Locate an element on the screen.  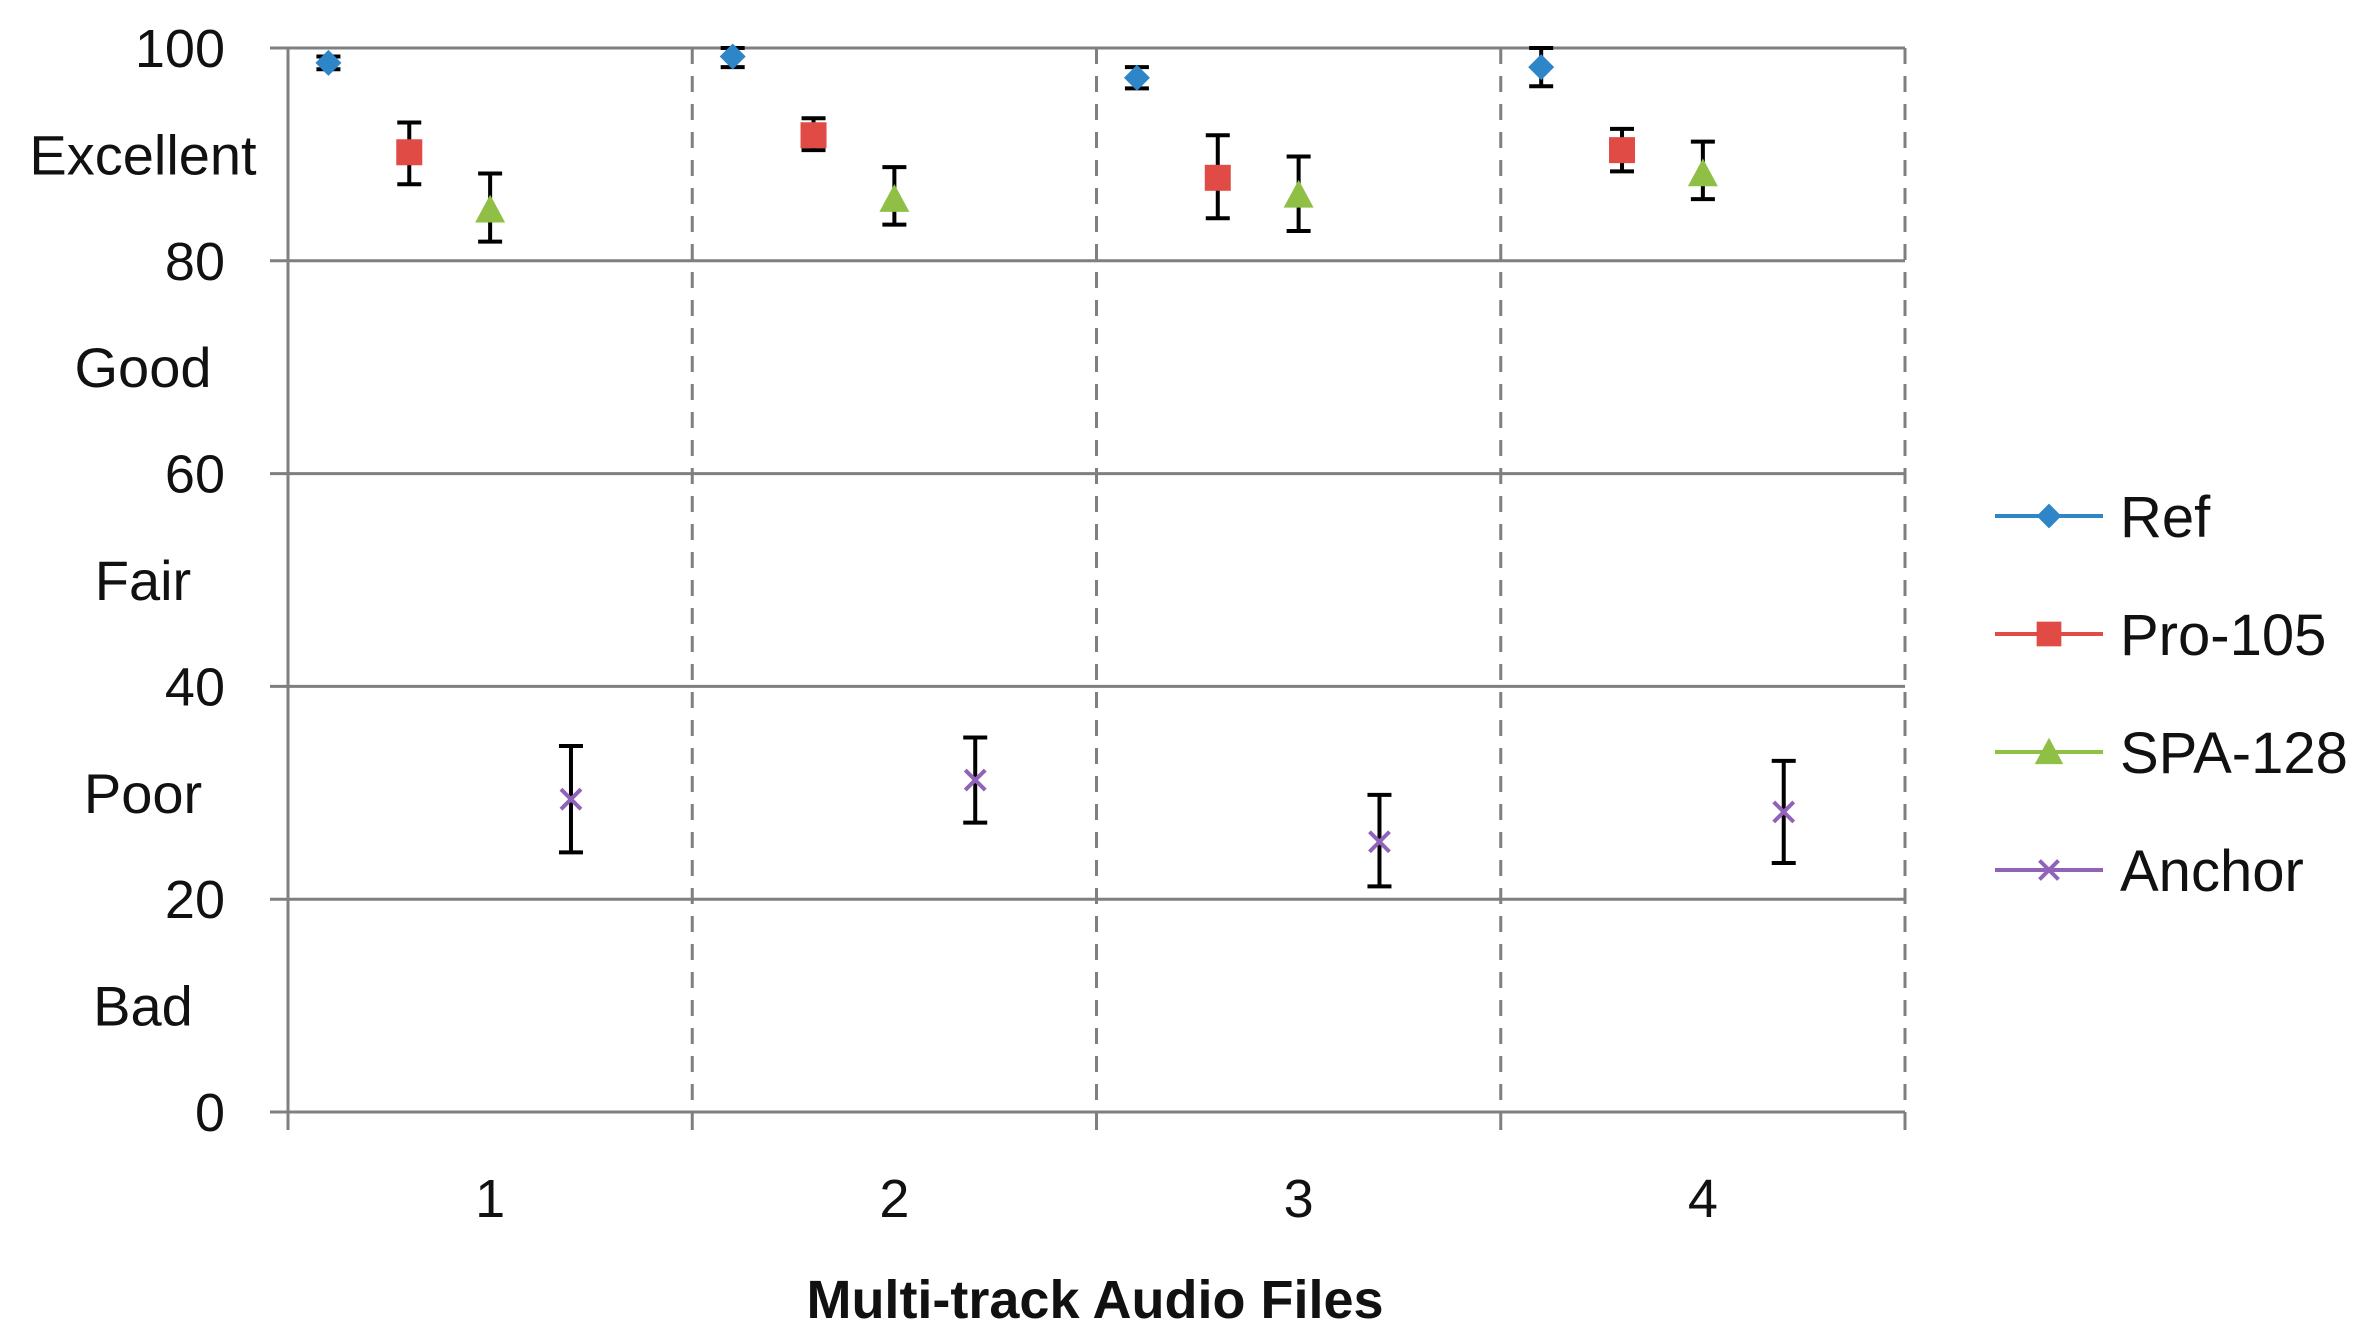
legend-item: Anchor is located at coordinates (2149, 871).